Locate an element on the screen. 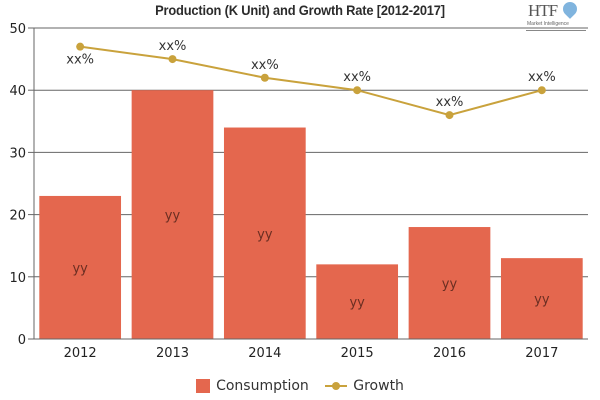  growth-point-2014 is located at coordinates (264, 77).